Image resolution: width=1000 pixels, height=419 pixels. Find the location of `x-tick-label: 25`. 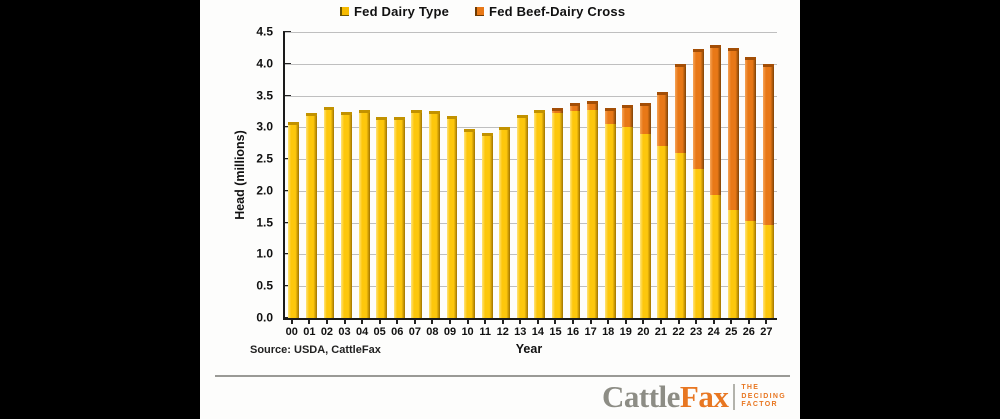

x-tick-label: 25 is located at coordinates (731, 329).